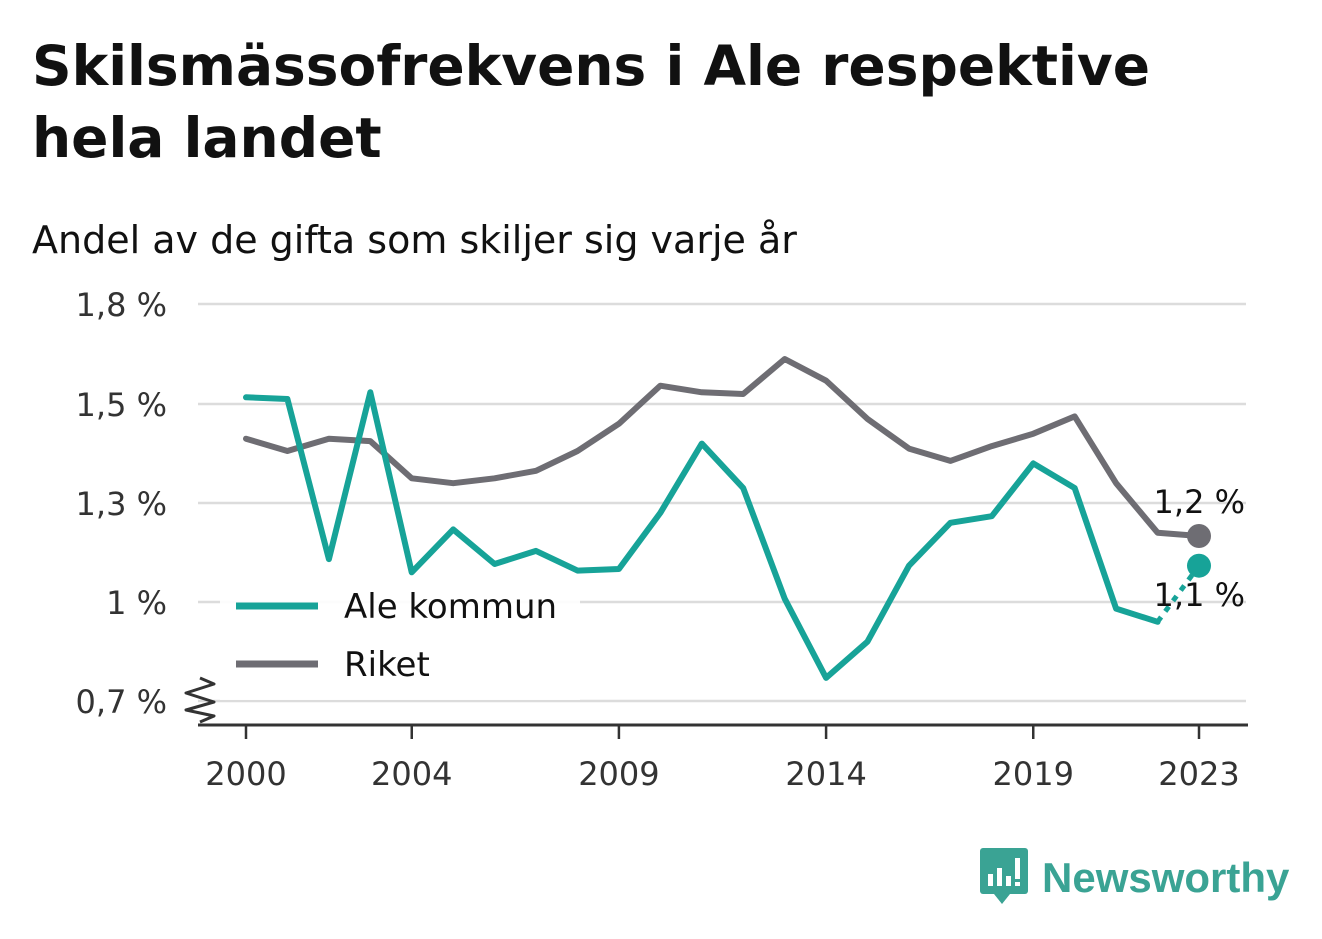 The width and height of the screenshot is (1322, 939). Describe the element at coordinates (400, 639) in the screenshot. I see `legend-background` at that location.